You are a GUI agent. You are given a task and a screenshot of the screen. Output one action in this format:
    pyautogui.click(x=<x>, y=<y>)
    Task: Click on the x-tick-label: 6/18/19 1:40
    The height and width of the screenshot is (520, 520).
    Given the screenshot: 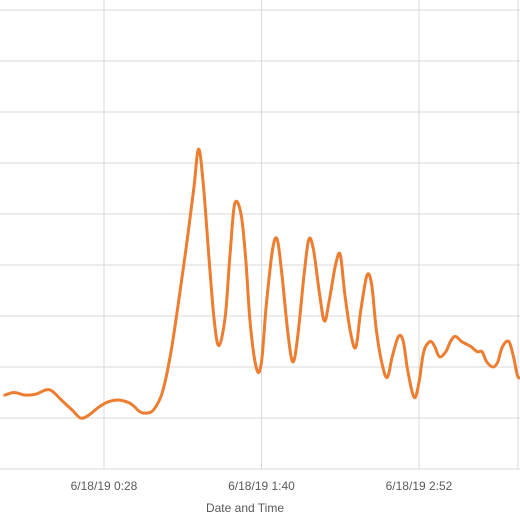 What is the action you would take?
    pyautogui.click(x=261, y=486)
    